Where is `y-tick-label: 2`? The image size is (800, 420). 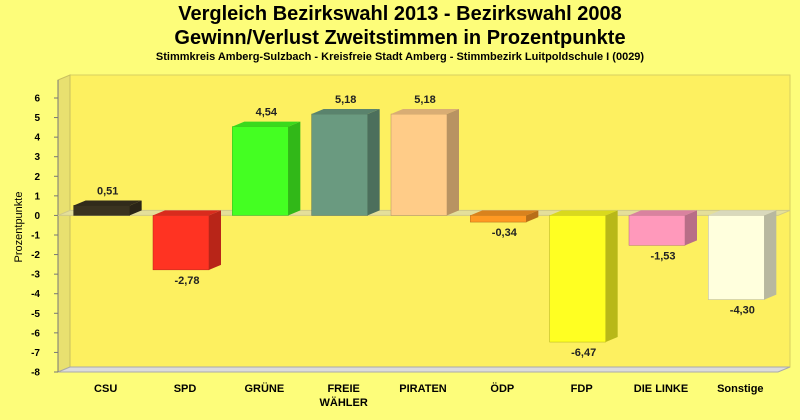
y-tick-label: 2 is located at coordinates (37, 177).